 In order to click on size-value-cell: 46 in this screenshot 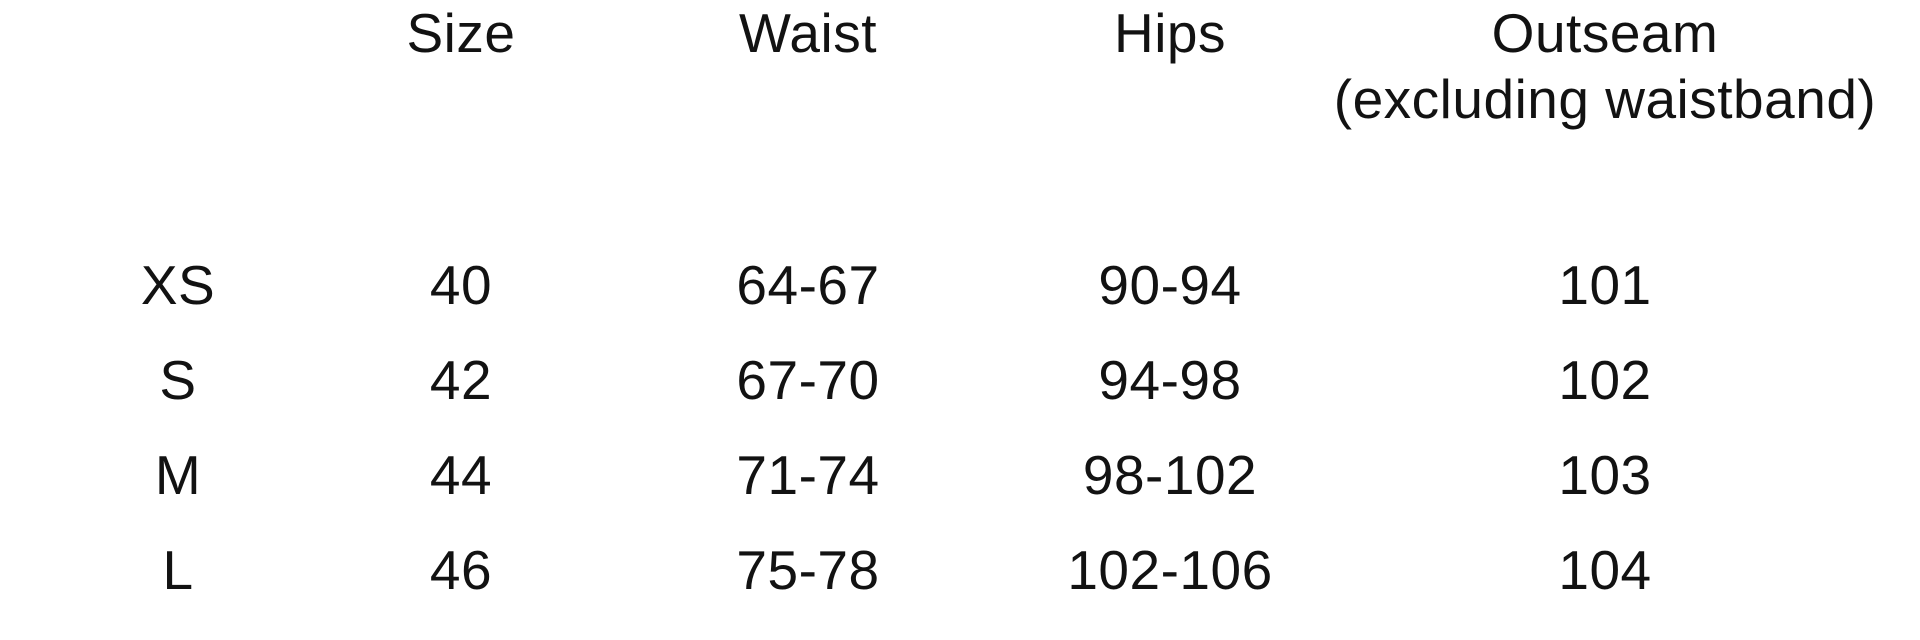, I will do `click(461, 570)`.